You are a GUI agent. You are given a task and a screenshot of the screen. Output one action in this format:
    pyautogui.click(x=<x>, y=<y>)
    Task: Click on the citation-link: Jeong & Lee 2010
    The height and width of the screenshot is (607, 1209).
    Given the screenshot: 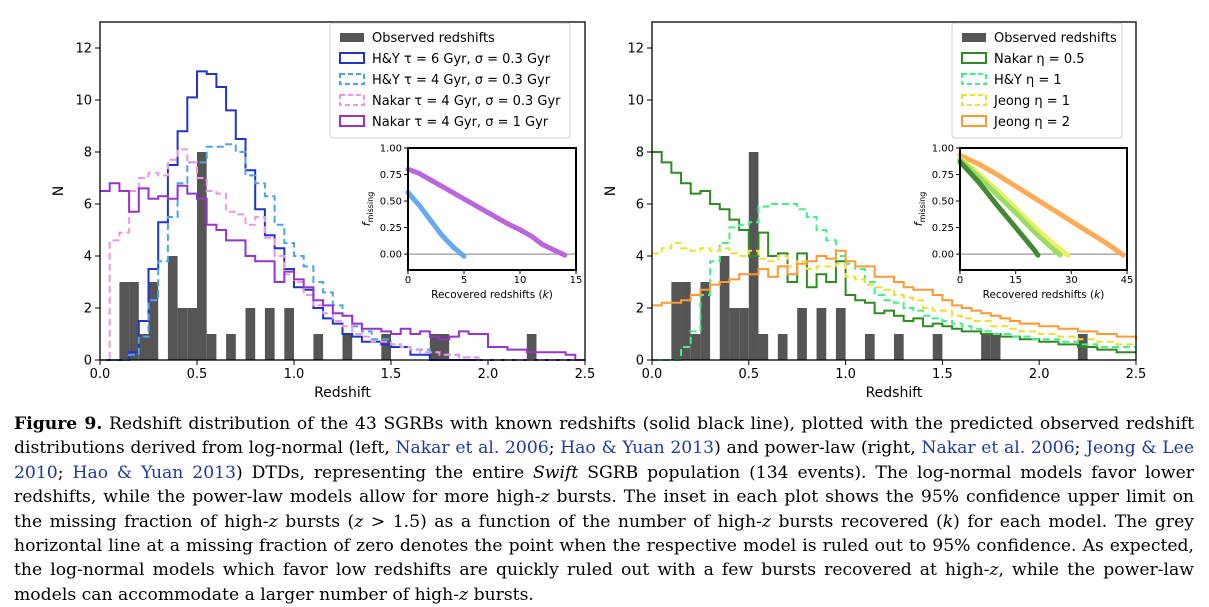 What is the action you would take?
    pyautogui.click(x=604, y=460)
    